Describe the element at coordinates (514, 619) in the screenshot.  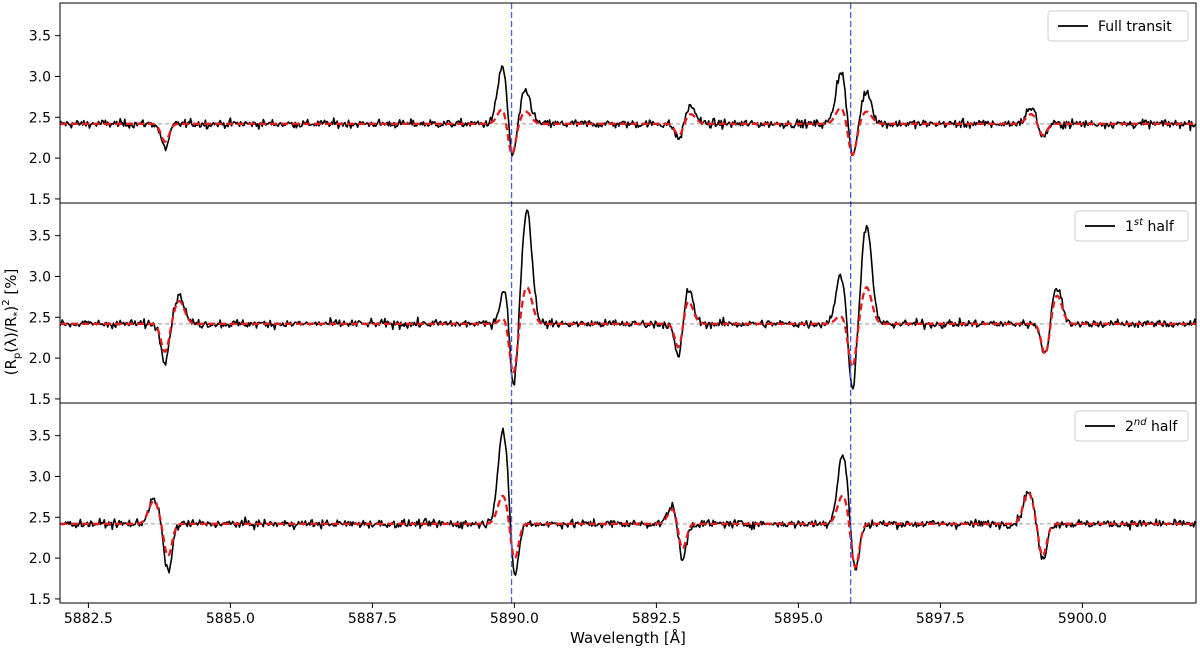
I see `x-tick-label: 5890.0` at that location.